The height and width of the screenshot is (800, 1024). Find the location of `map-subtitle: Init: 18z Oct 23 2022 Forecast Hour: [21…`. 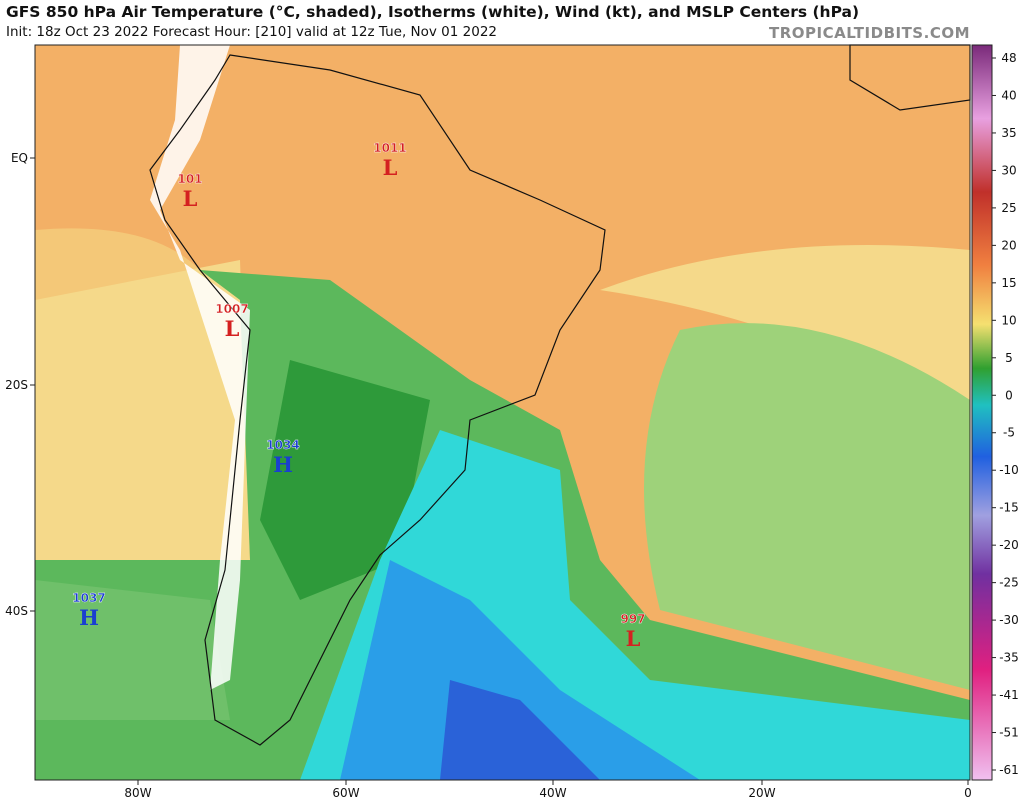

map-subtitle: Init: 18z Oct 23 2022 Forecast Hour: [21… is located at coordinates (251, 32).